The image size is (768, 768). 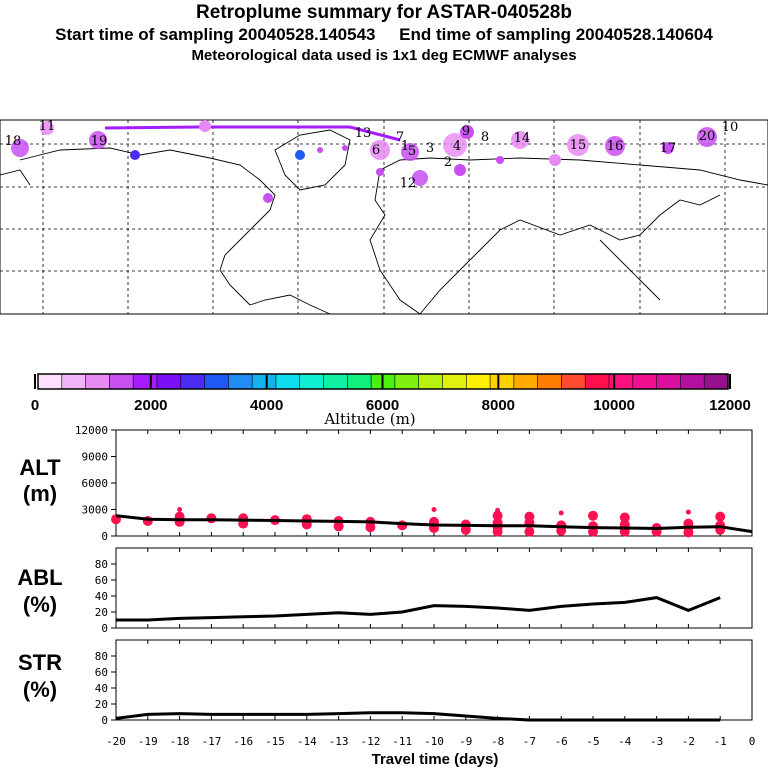 What do you see at coordinates (40, 662) in the screenshot?
I see `y-axis-label: STR` at bounding box center [40, 662].